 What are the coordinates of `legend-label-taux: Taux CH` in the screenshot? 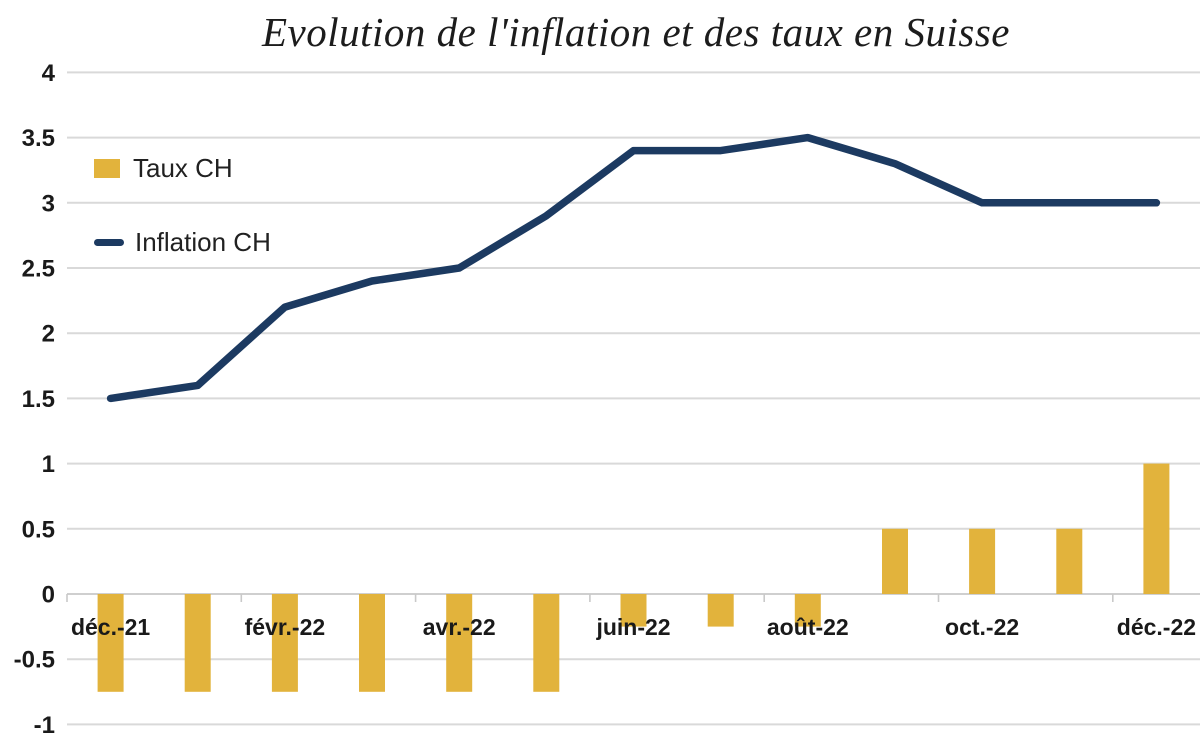 It's located at (183, 167).